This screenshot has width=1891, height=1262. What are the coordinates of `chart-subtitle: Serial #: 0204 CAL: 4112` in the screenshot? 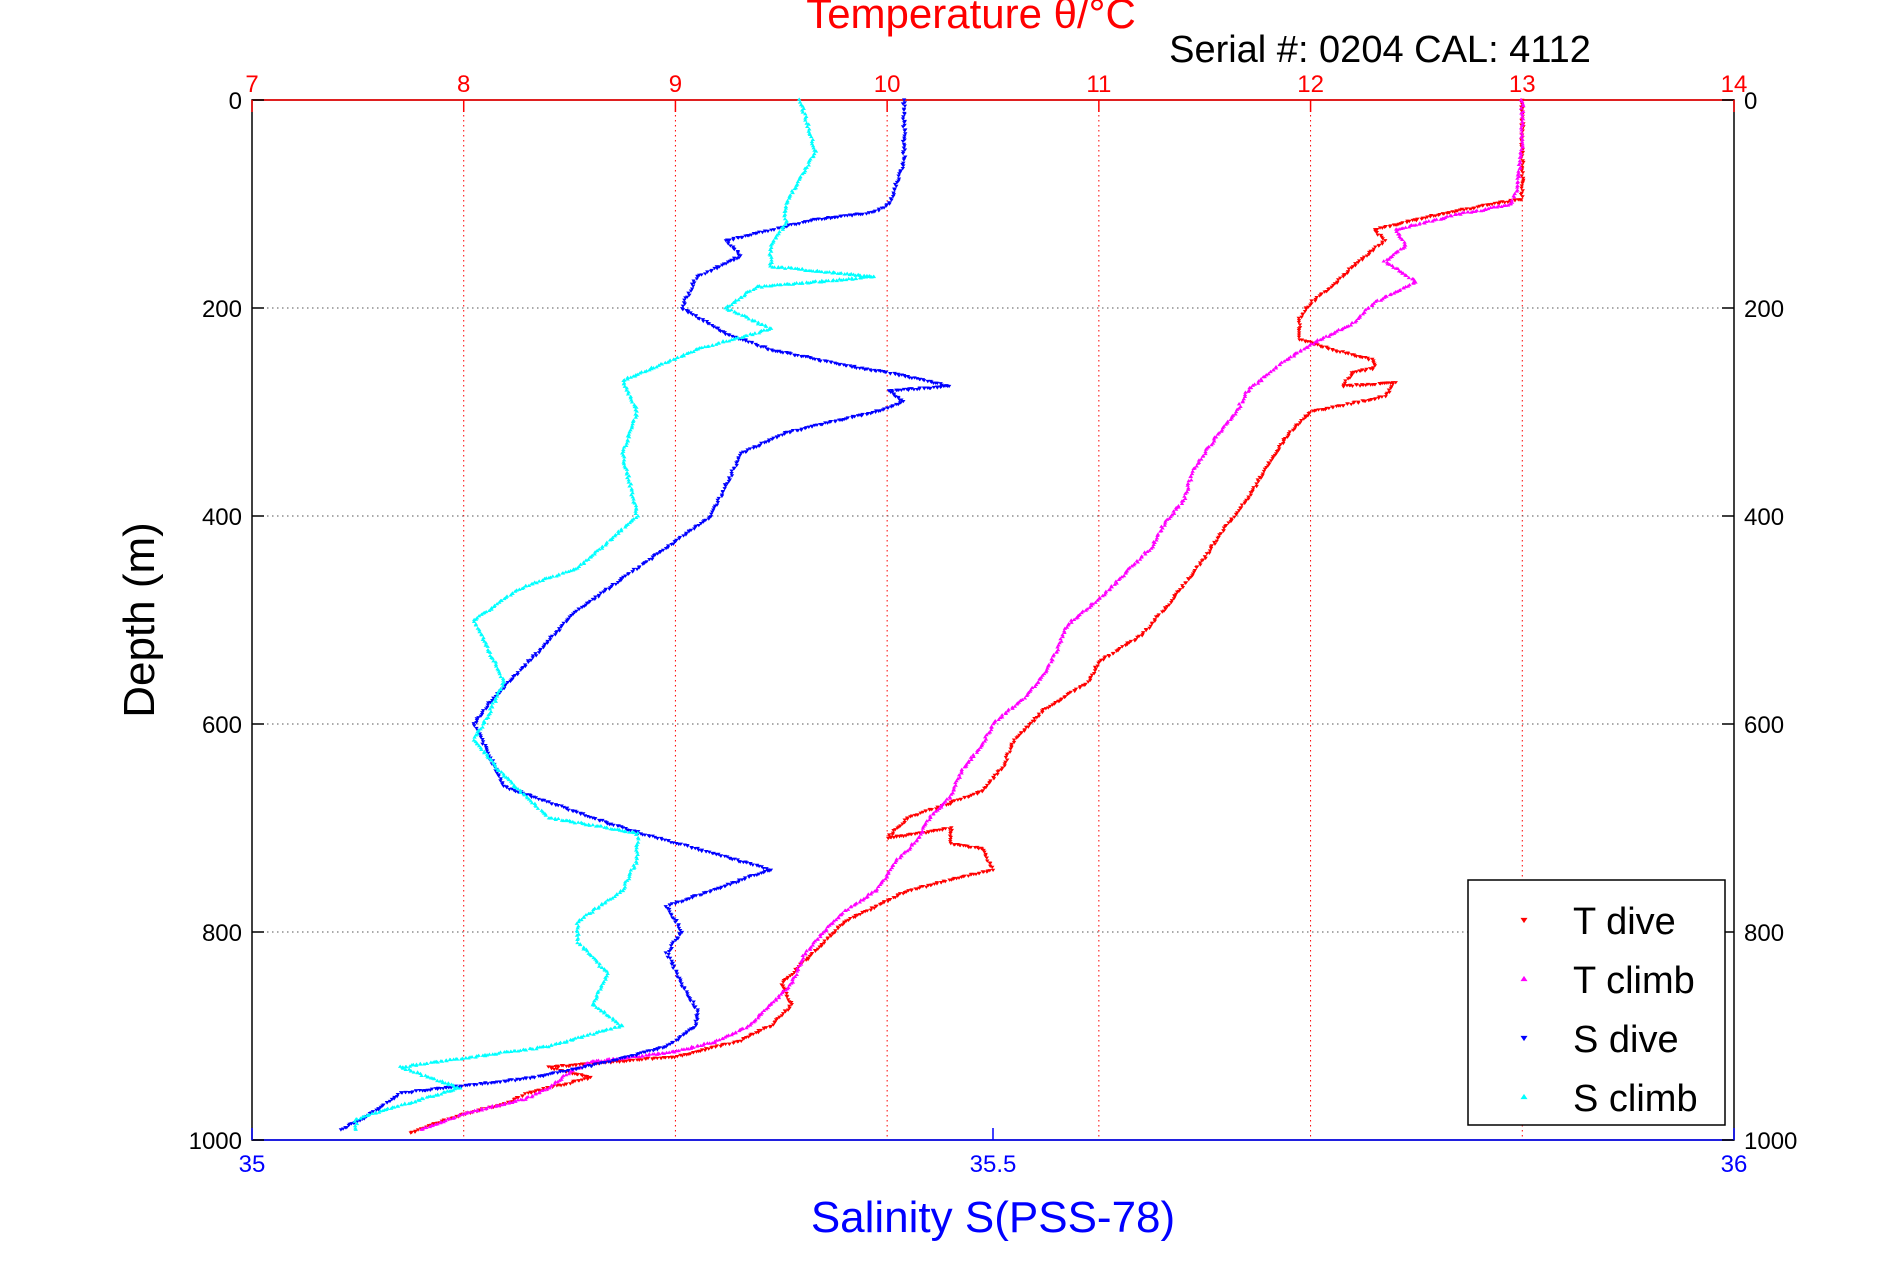 It's located at (1380, 50).